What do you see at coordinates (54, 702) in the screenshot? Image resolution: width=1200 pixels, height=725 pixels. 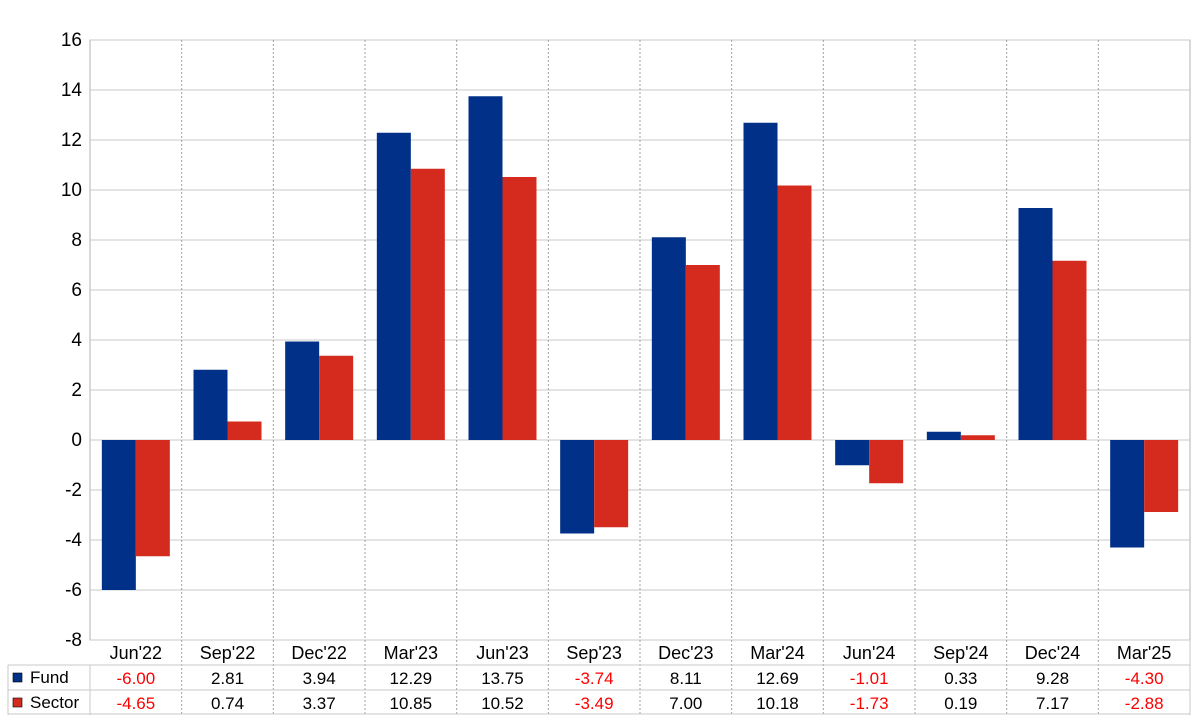 I see `legend-label: Sector` at bounding box center [54, 702].